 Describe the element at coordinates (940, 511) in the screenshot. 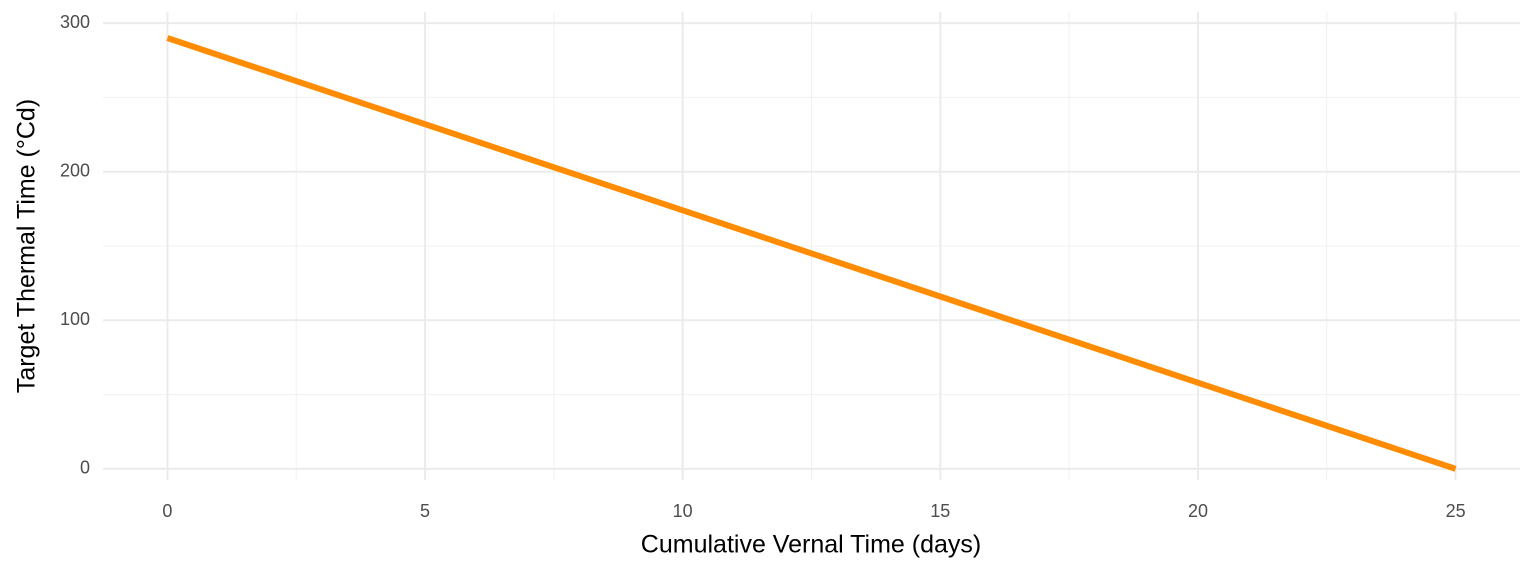

I see `x-tick-label: 15` at that location.